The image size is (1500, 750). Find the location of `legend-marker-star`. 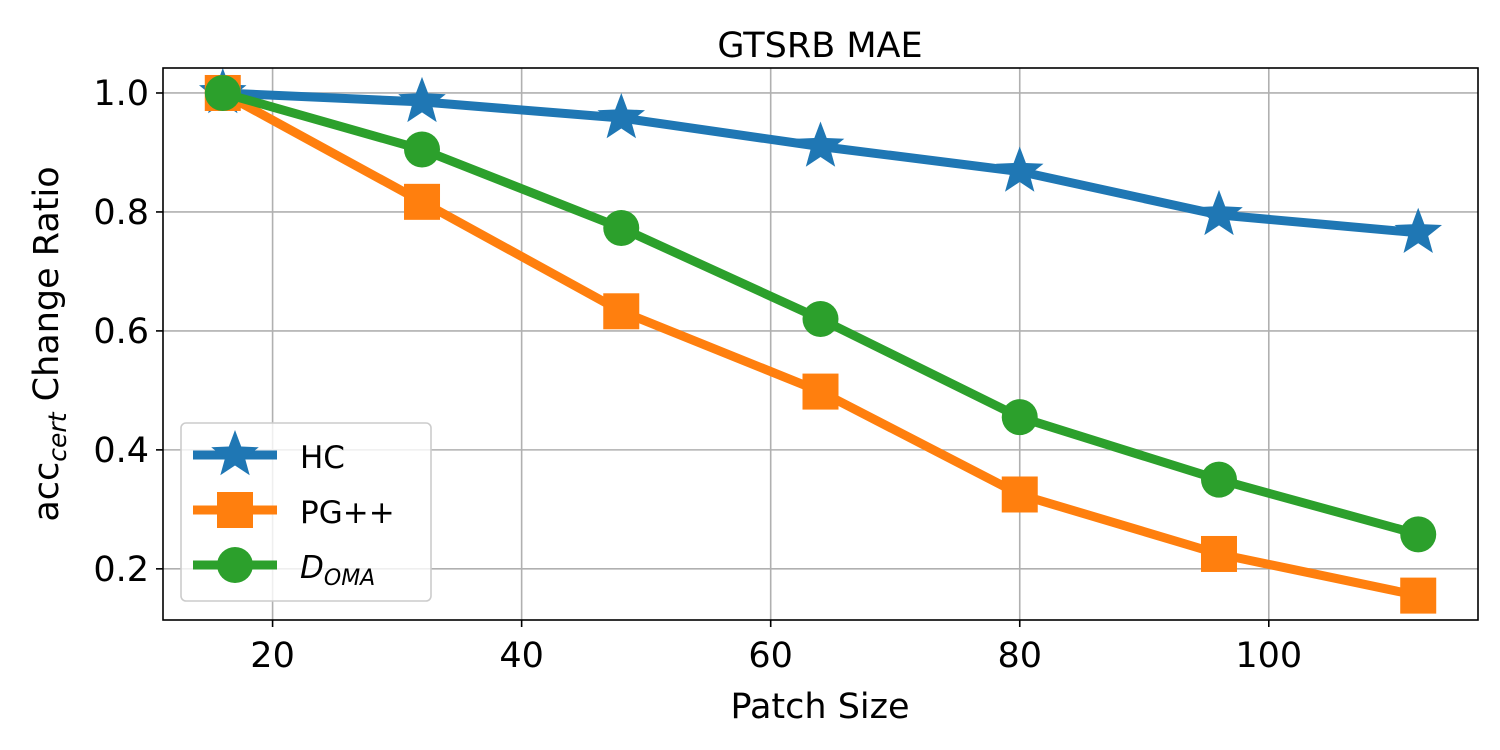

legend-marker-star is located at coordinates (235, 453).